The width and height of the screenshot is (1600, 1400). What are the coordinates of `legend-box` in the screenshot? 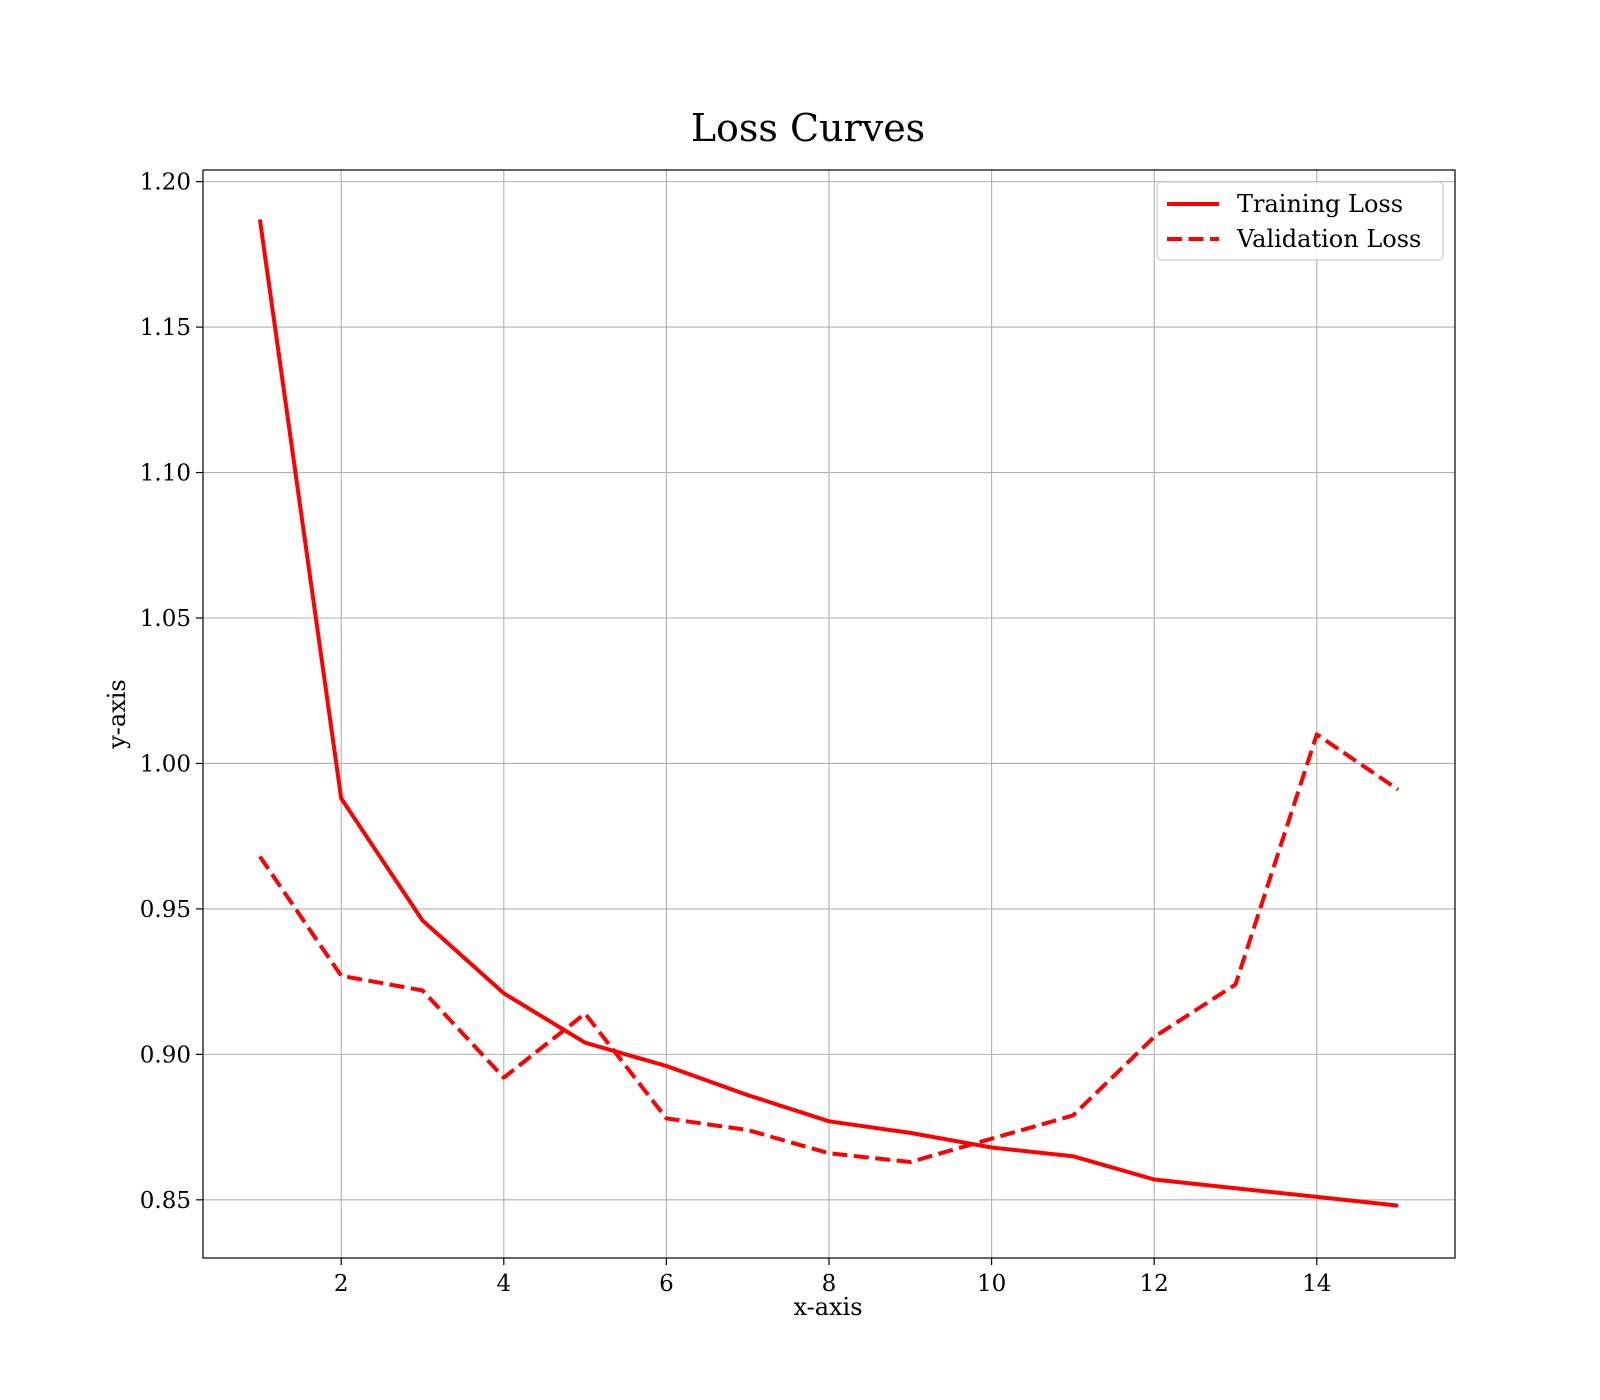 It's located at (1300, 221).